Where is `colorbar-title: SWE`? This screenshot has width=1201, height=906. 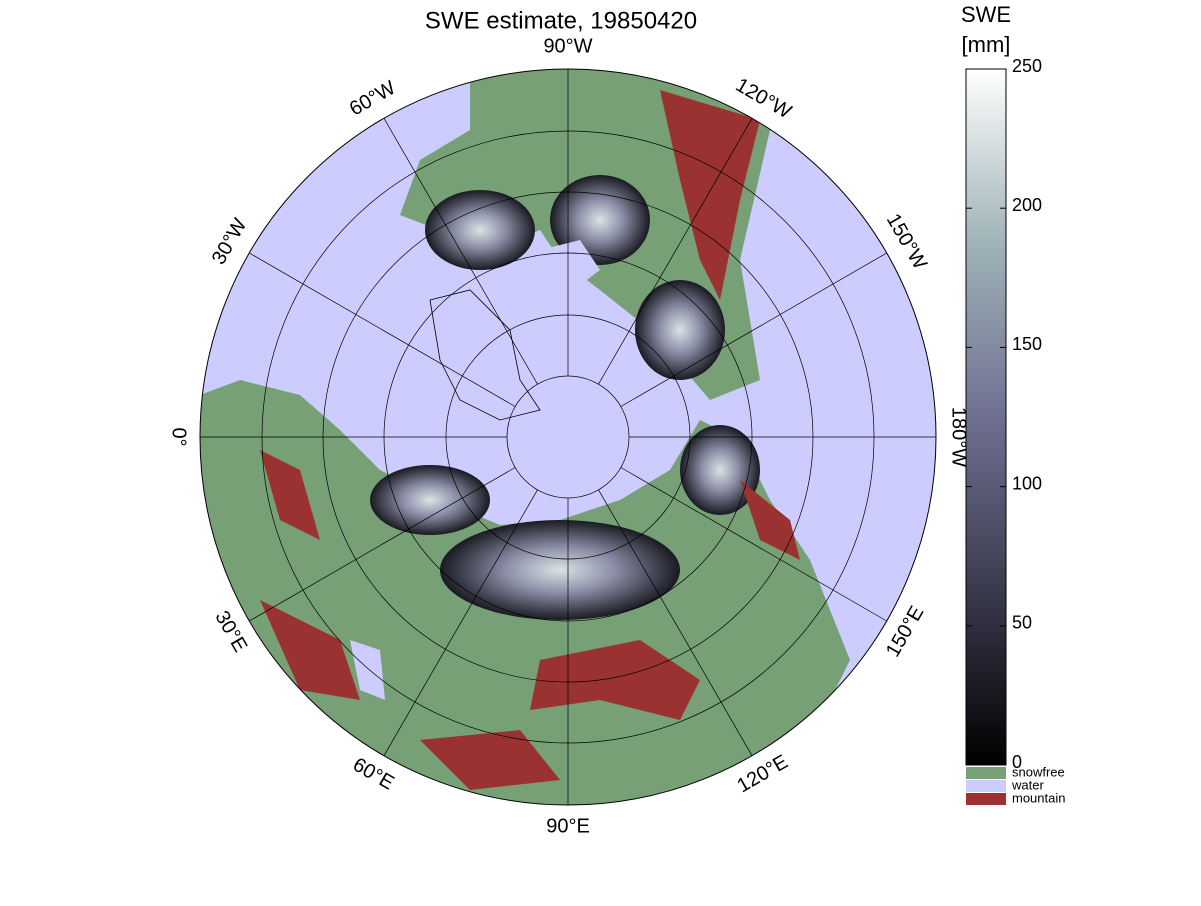 colorbar-title: SWE is located at coordinates (986, 14).